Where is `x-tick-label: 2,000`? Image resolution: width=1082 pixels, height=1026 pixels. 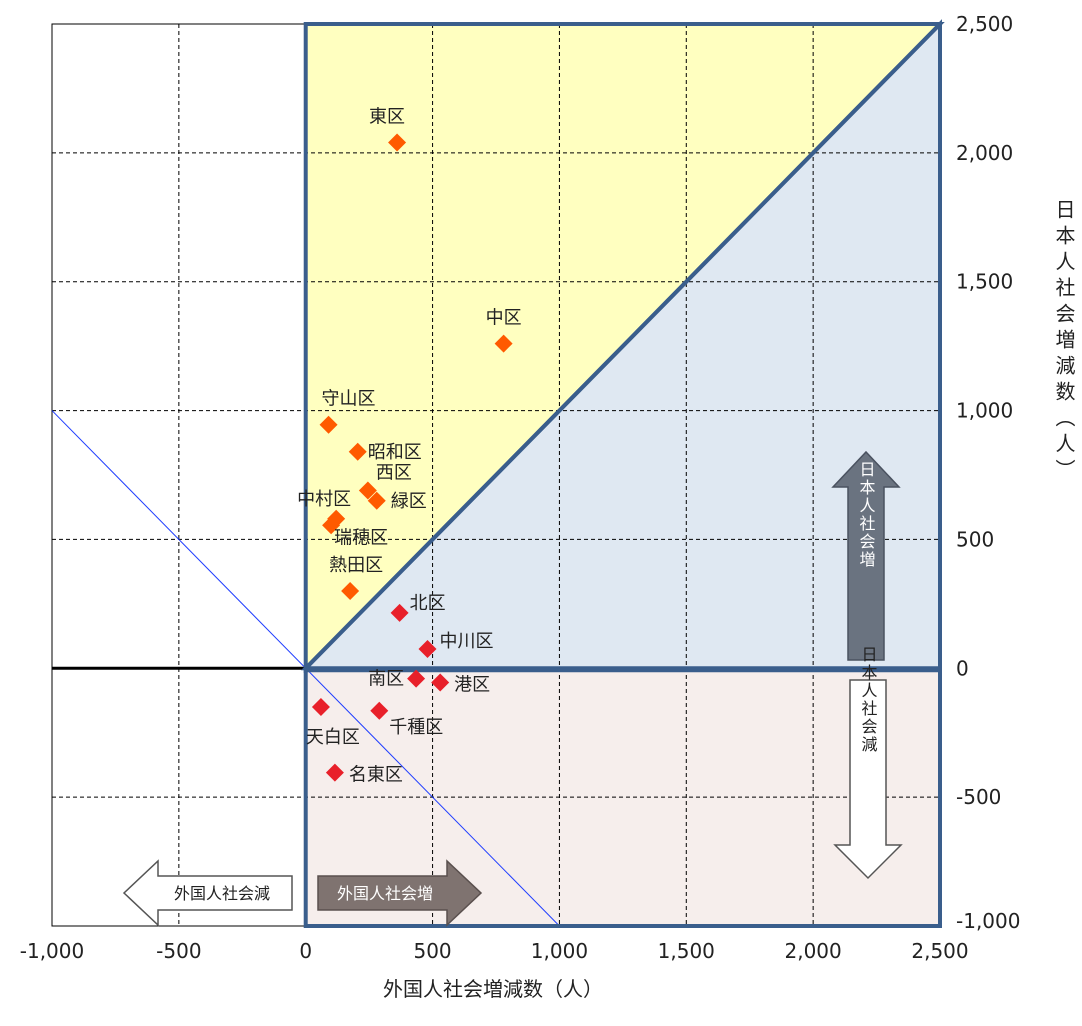
x-tick-label: 2,000 is located at coordinates (813, 951).